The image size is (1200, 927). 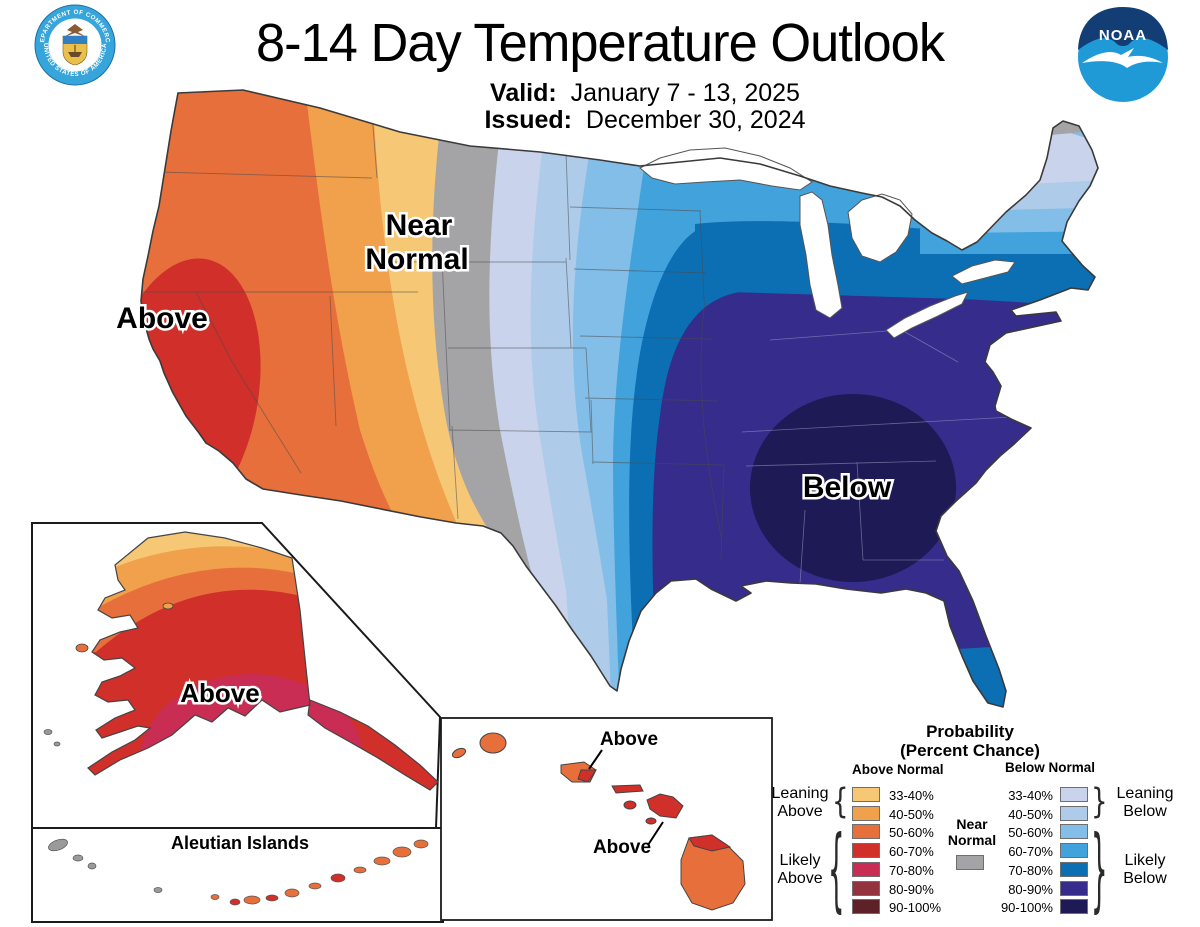 I want to click on aleutian-inset: Aleutian Islands, so click(x=237, y=875).